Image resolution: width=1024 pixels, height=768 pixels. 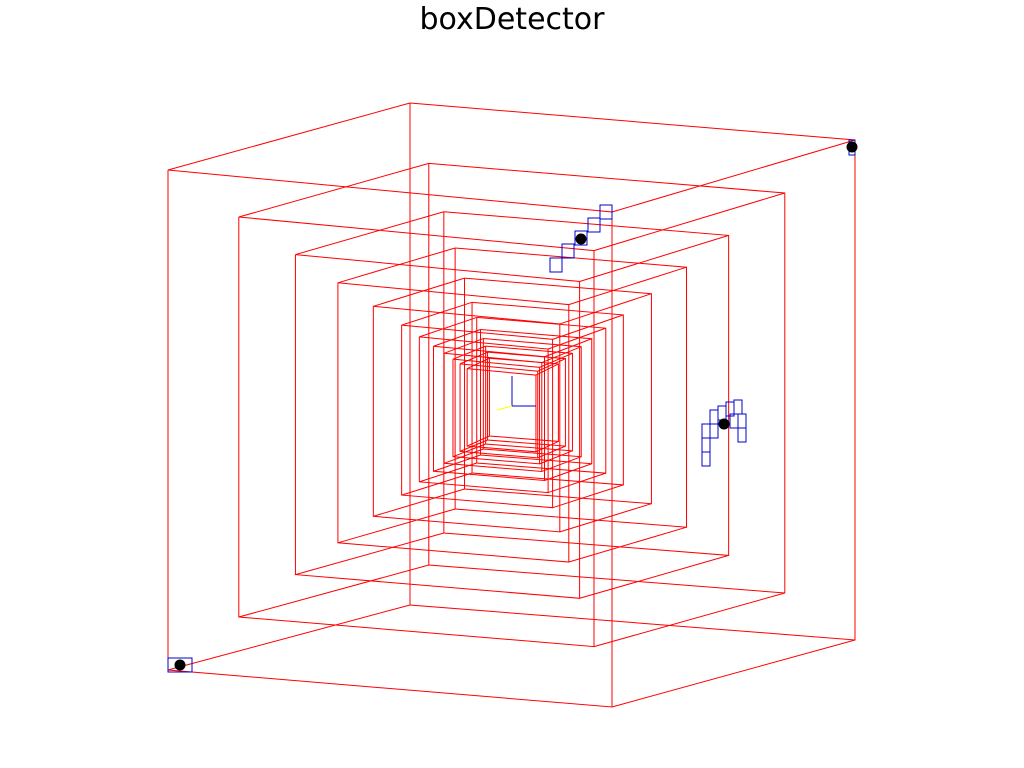 I want to click on origin-axes, so click(x=516, y=393).